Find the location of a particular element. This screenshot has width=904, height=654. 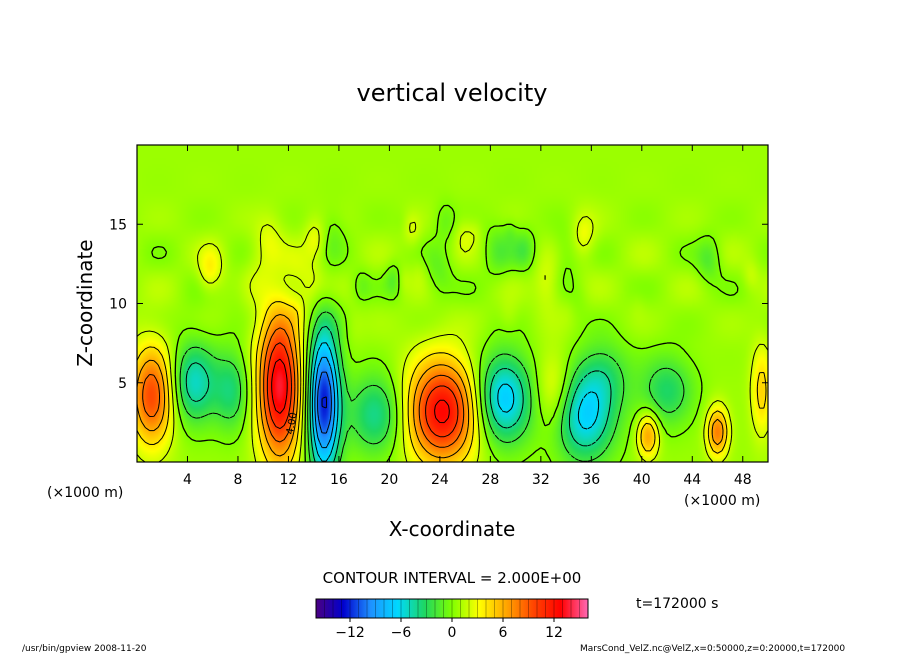

colorbar-tick-label: 6 is located at coordinates (503, 633).